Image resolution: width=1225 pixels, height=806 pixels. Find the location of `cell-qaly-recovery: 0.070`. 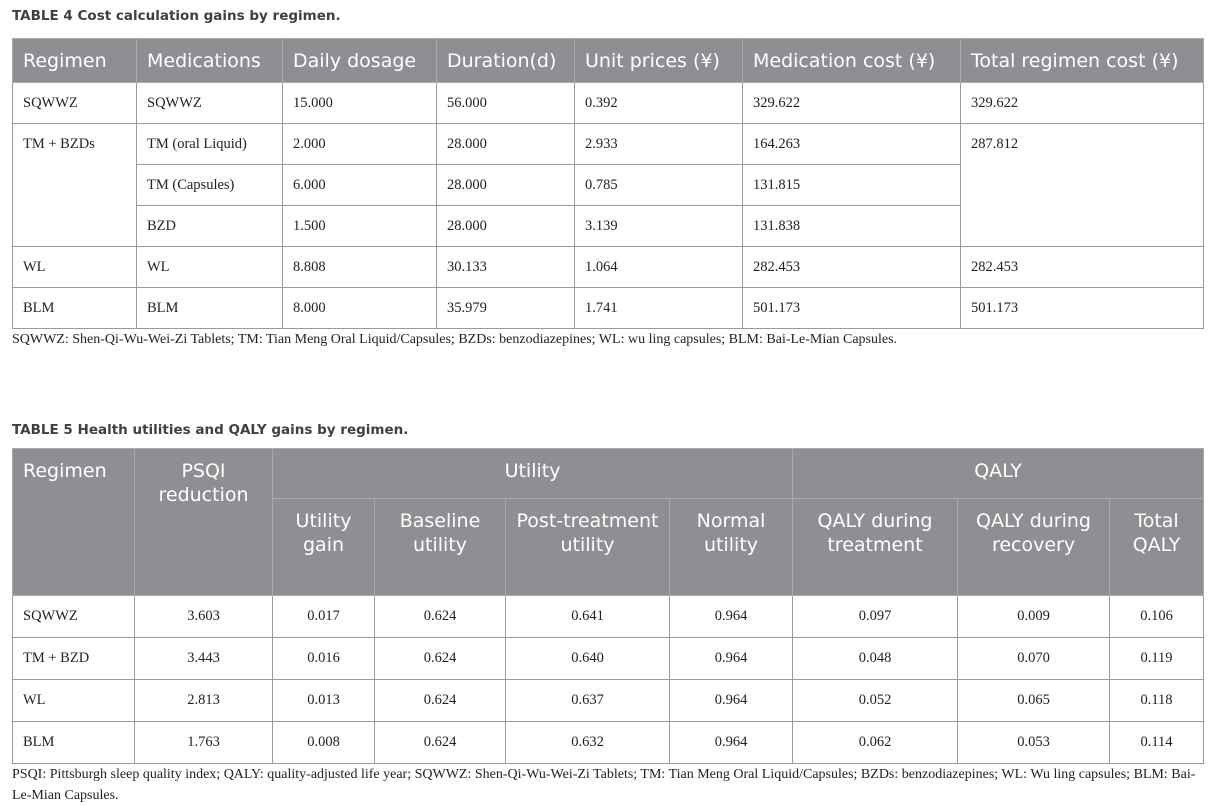

cell-qaly-recovery: 0.070 is located at coordinates (1034, 658).